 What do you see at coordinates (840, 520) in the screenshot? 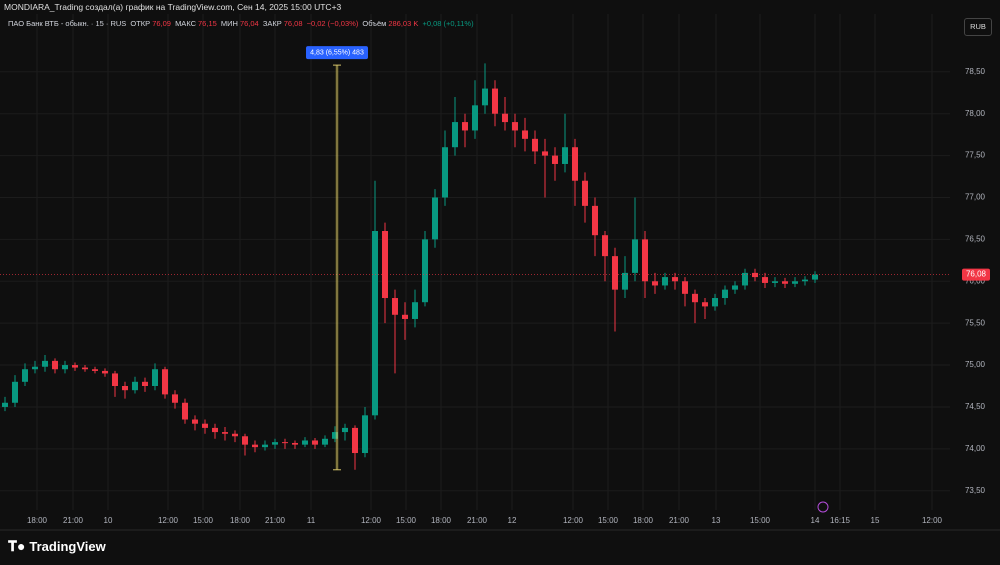
I see `x-tick-label: 16:15` at bounding box center [840, 520].